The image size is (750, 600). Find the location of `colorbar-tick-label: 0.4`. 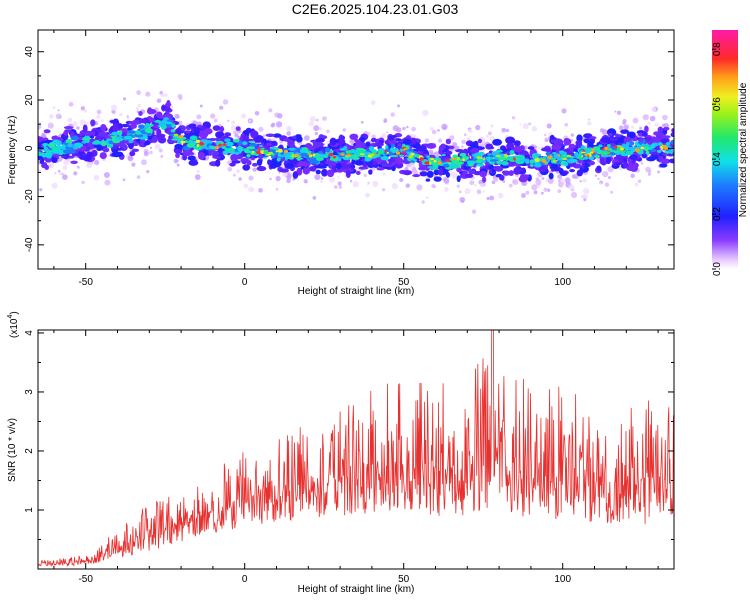

colorbar-tick-label: 0.4 is located at coordinates (717, 159).